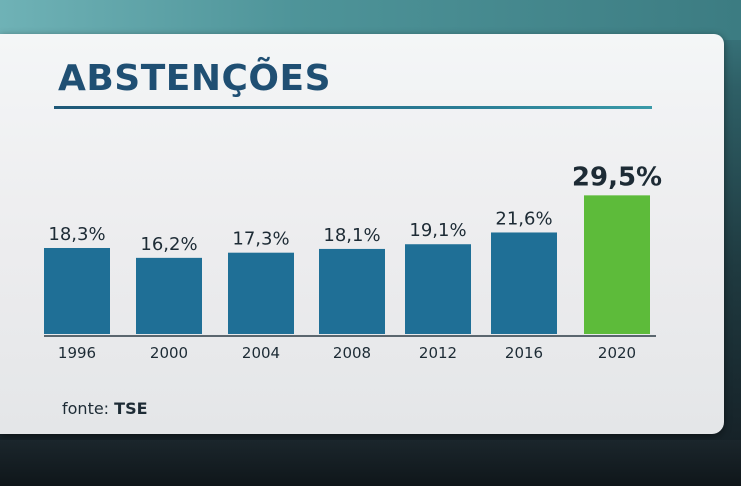 This screenshot has width=741, height=486. I want to click on bar-2008, so click(352, 291).